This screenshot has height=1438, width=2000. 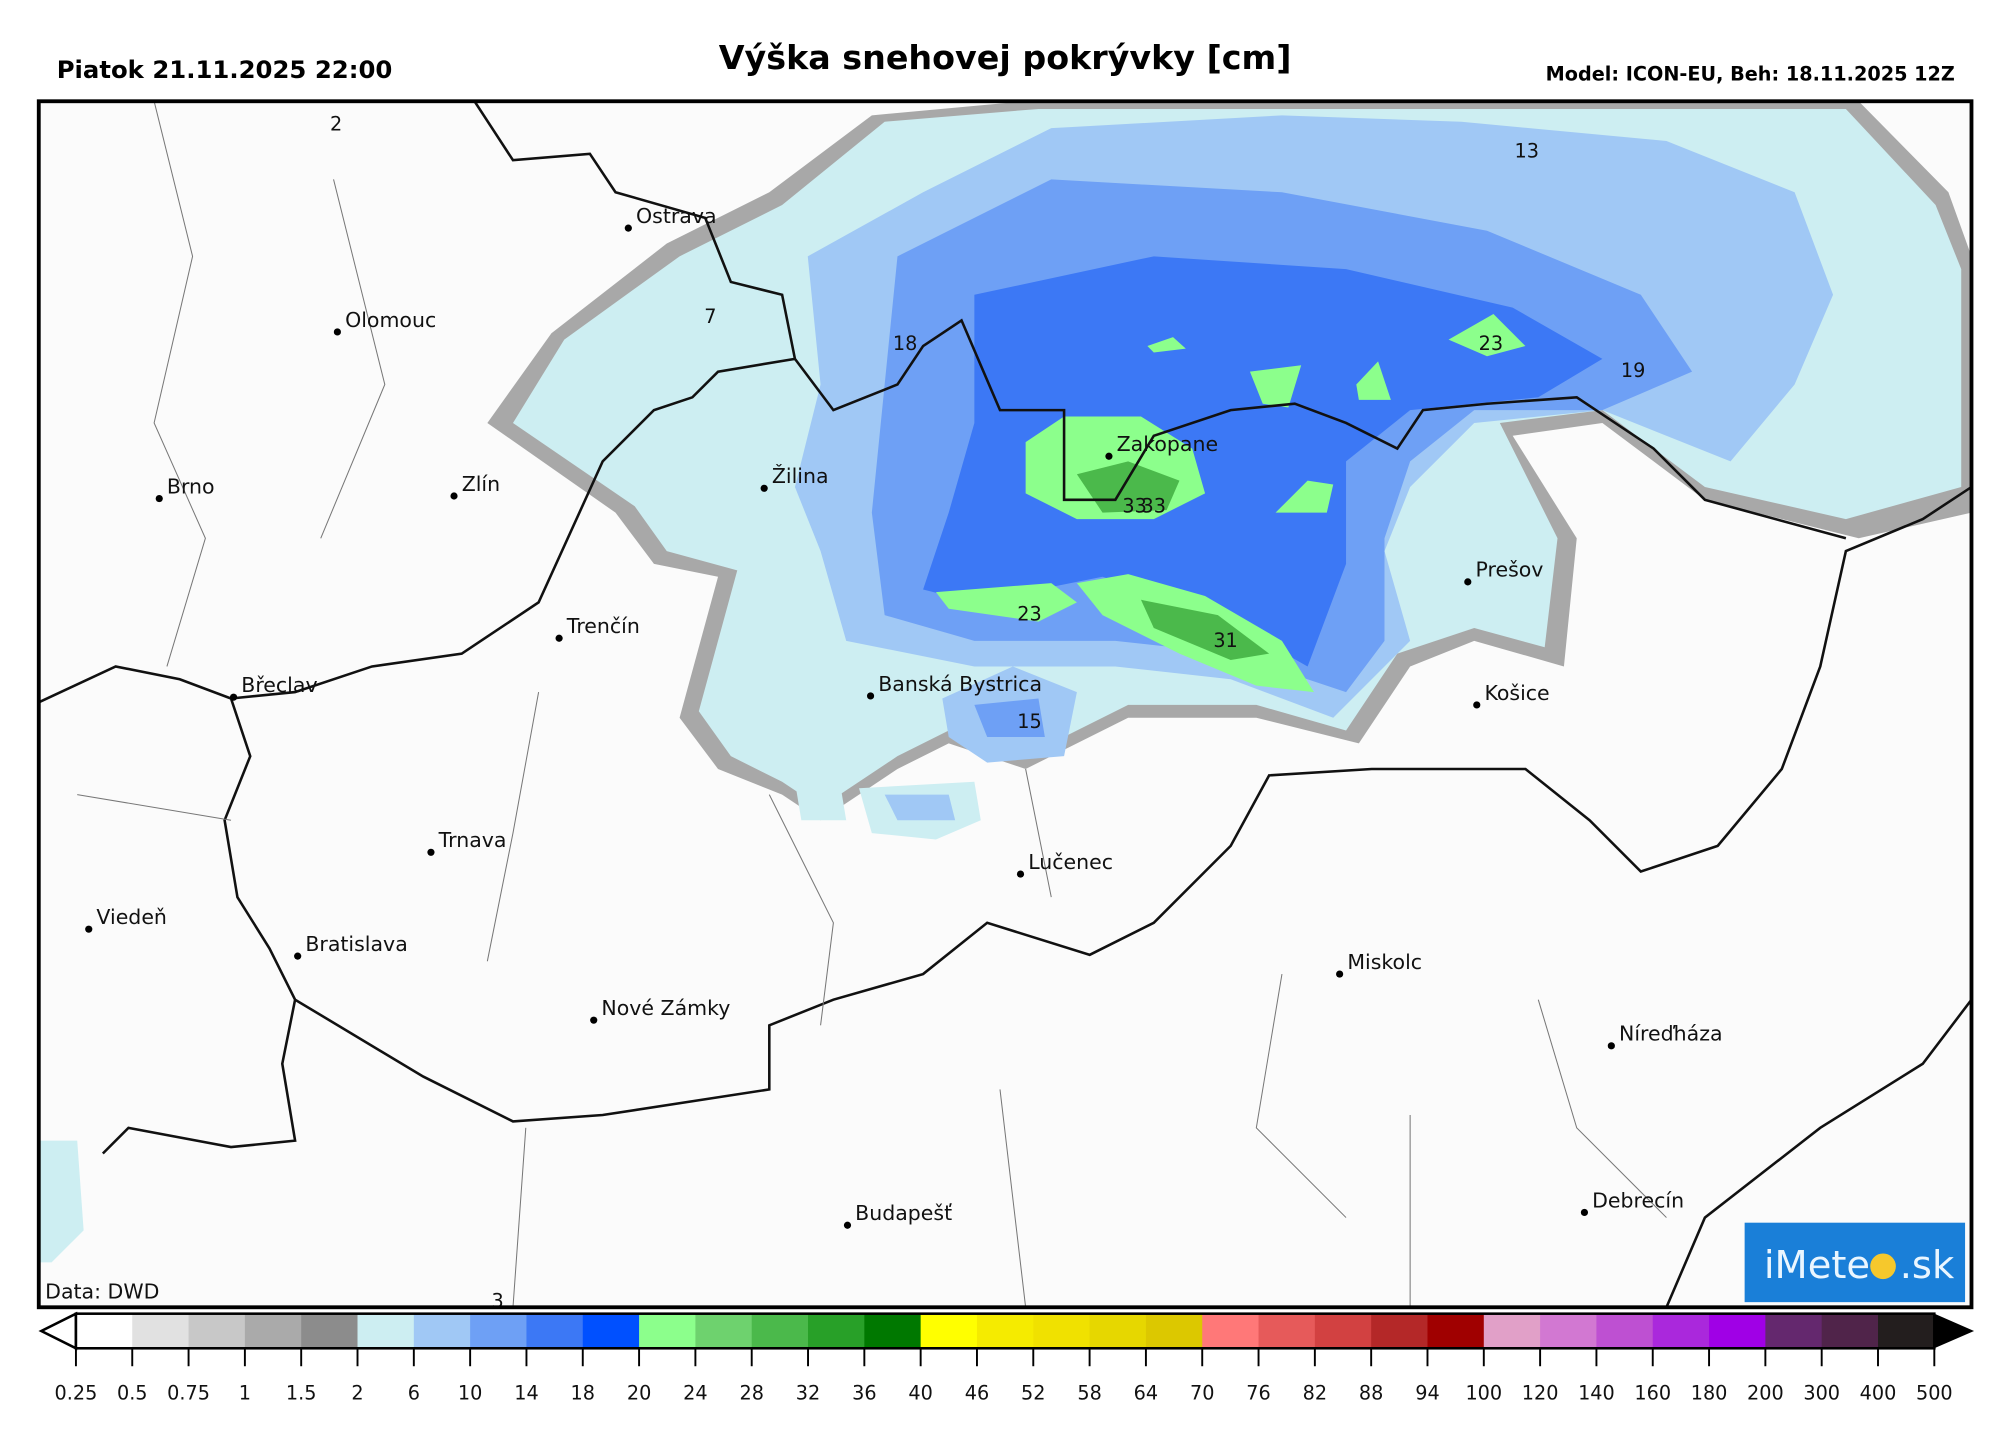 I want to click on city-label: Břeclav, so click(x=279, y=685).